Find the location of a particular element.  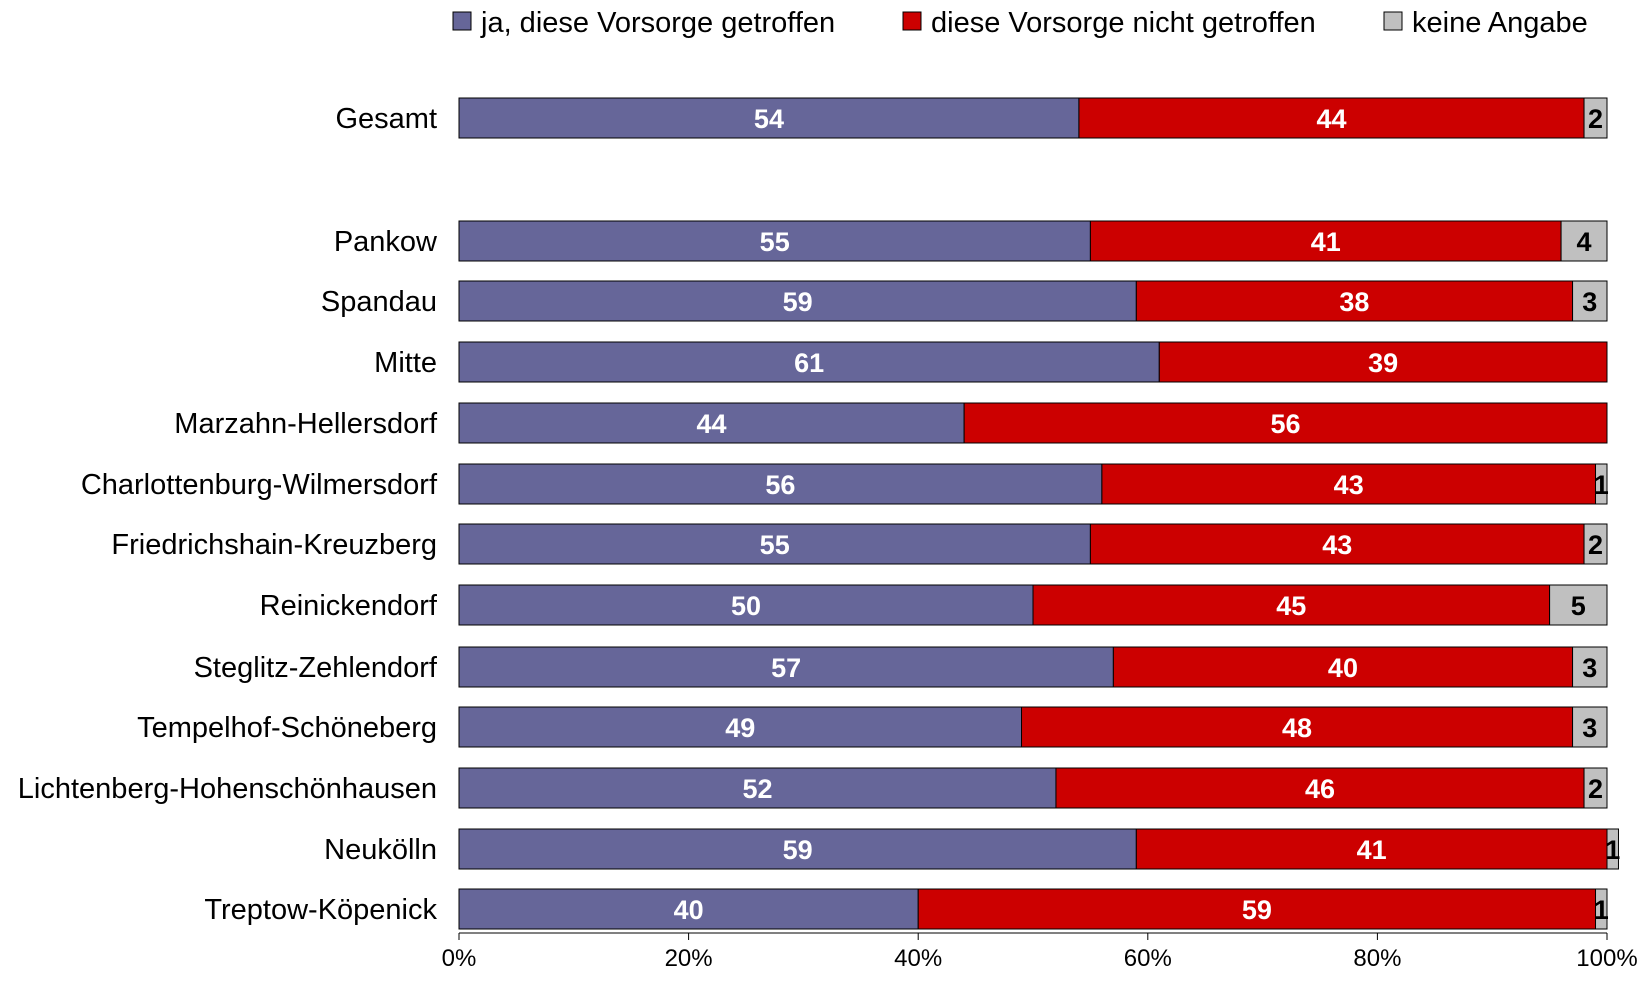

data-label-neukoelln-keine-angabe: 1 is located at coordinates (1612, 850).